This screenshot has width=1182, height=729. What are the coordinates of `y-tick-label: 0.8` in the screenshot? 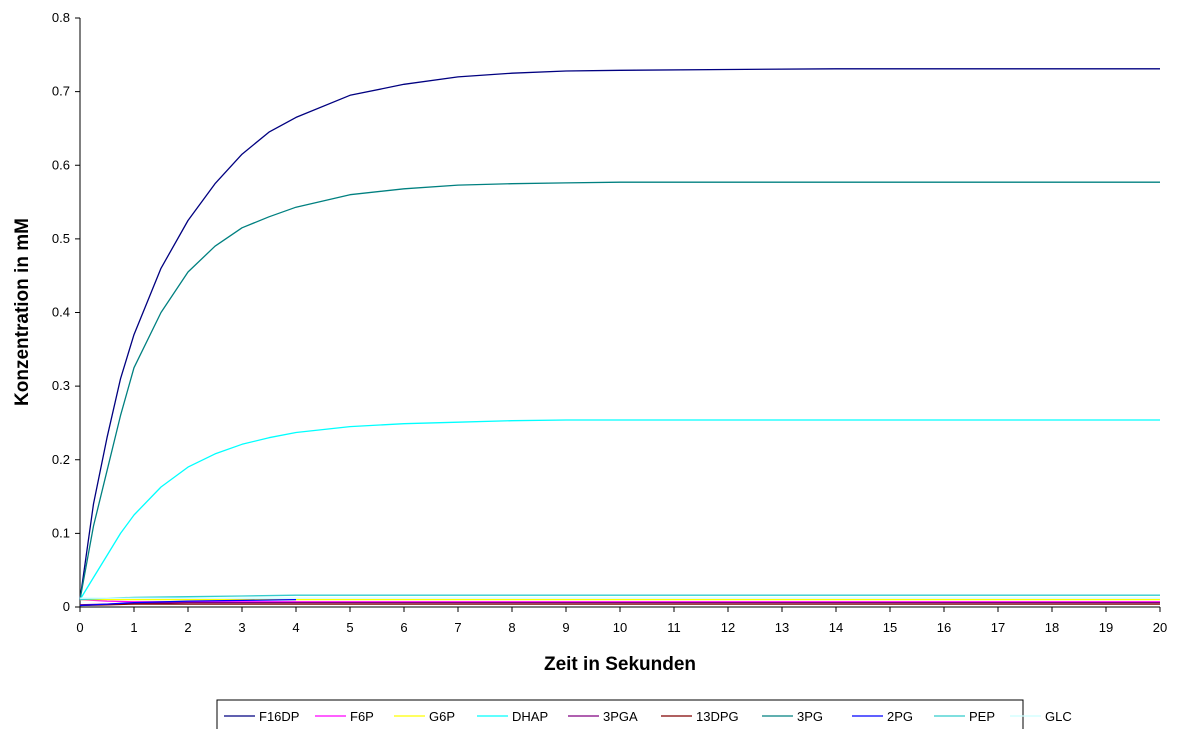 It's located at (61, 17).